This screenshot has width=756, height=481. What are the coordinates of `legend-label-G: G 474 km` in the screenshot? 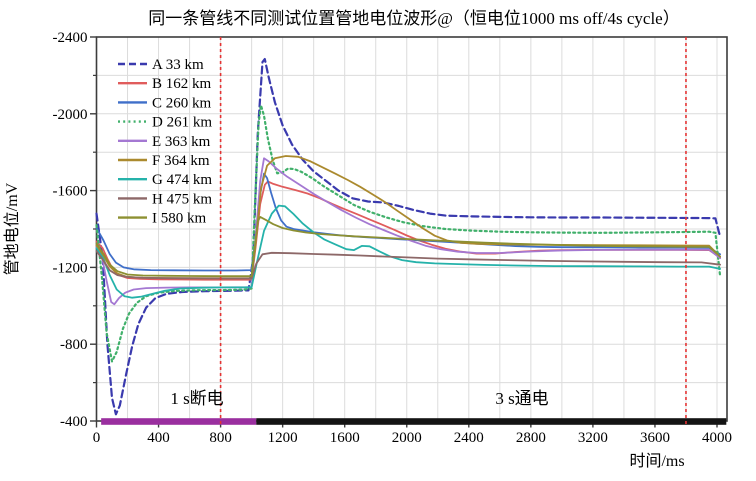 It's located at (182, 180).